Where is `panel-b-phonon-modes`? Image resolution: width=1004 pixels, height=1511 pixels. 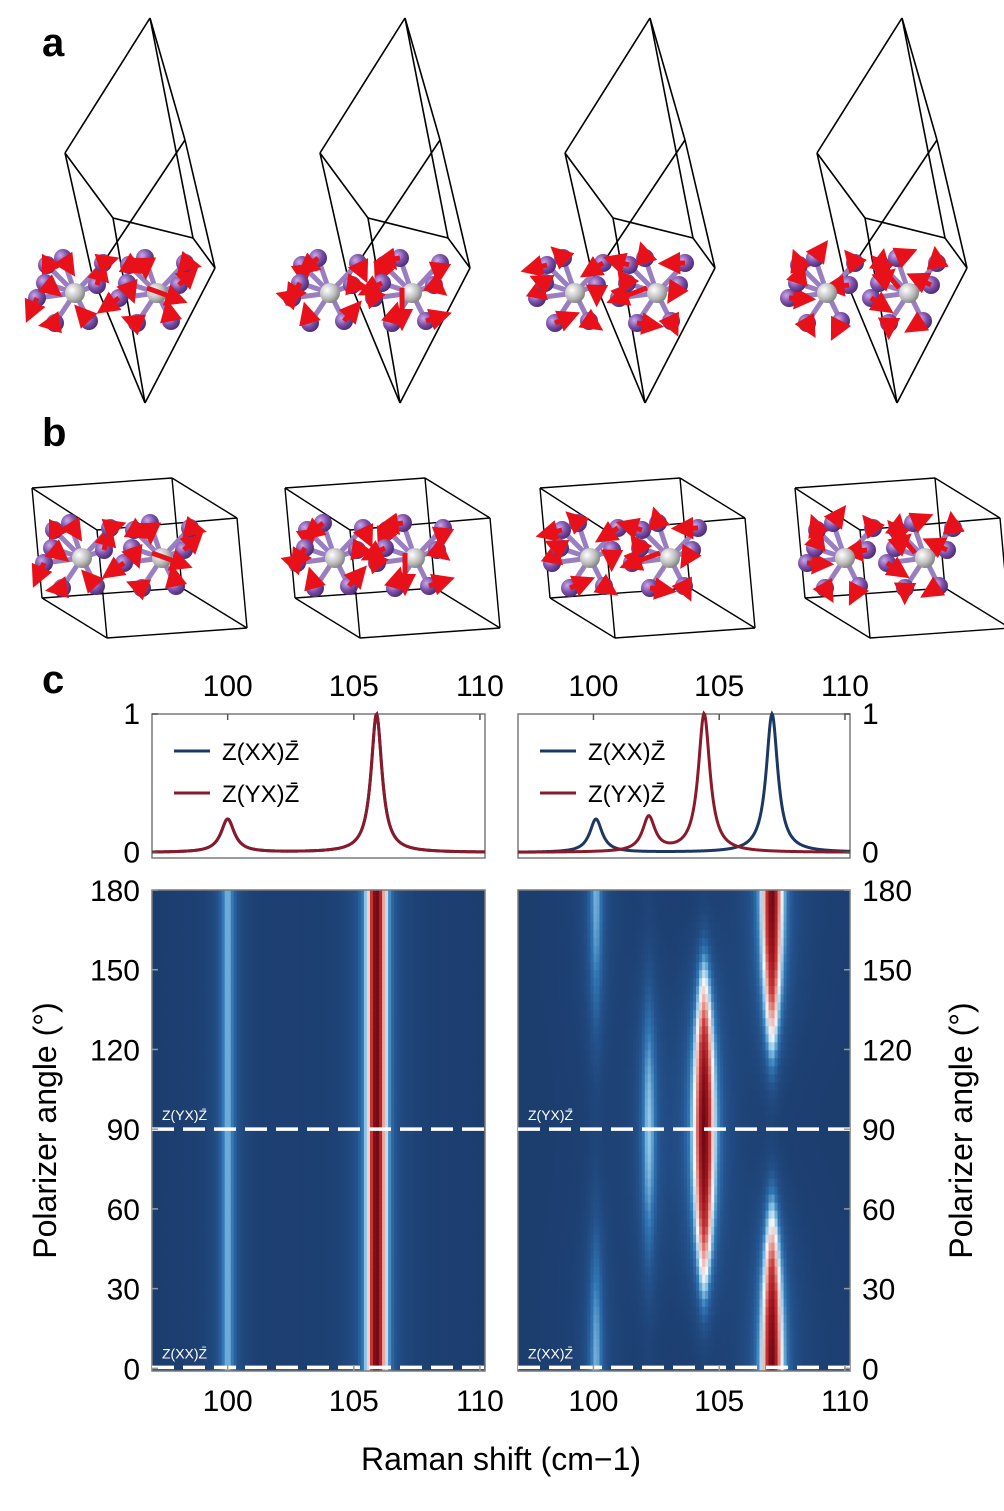
panel-b-phonon-modes is located at coordinates (517, 558).